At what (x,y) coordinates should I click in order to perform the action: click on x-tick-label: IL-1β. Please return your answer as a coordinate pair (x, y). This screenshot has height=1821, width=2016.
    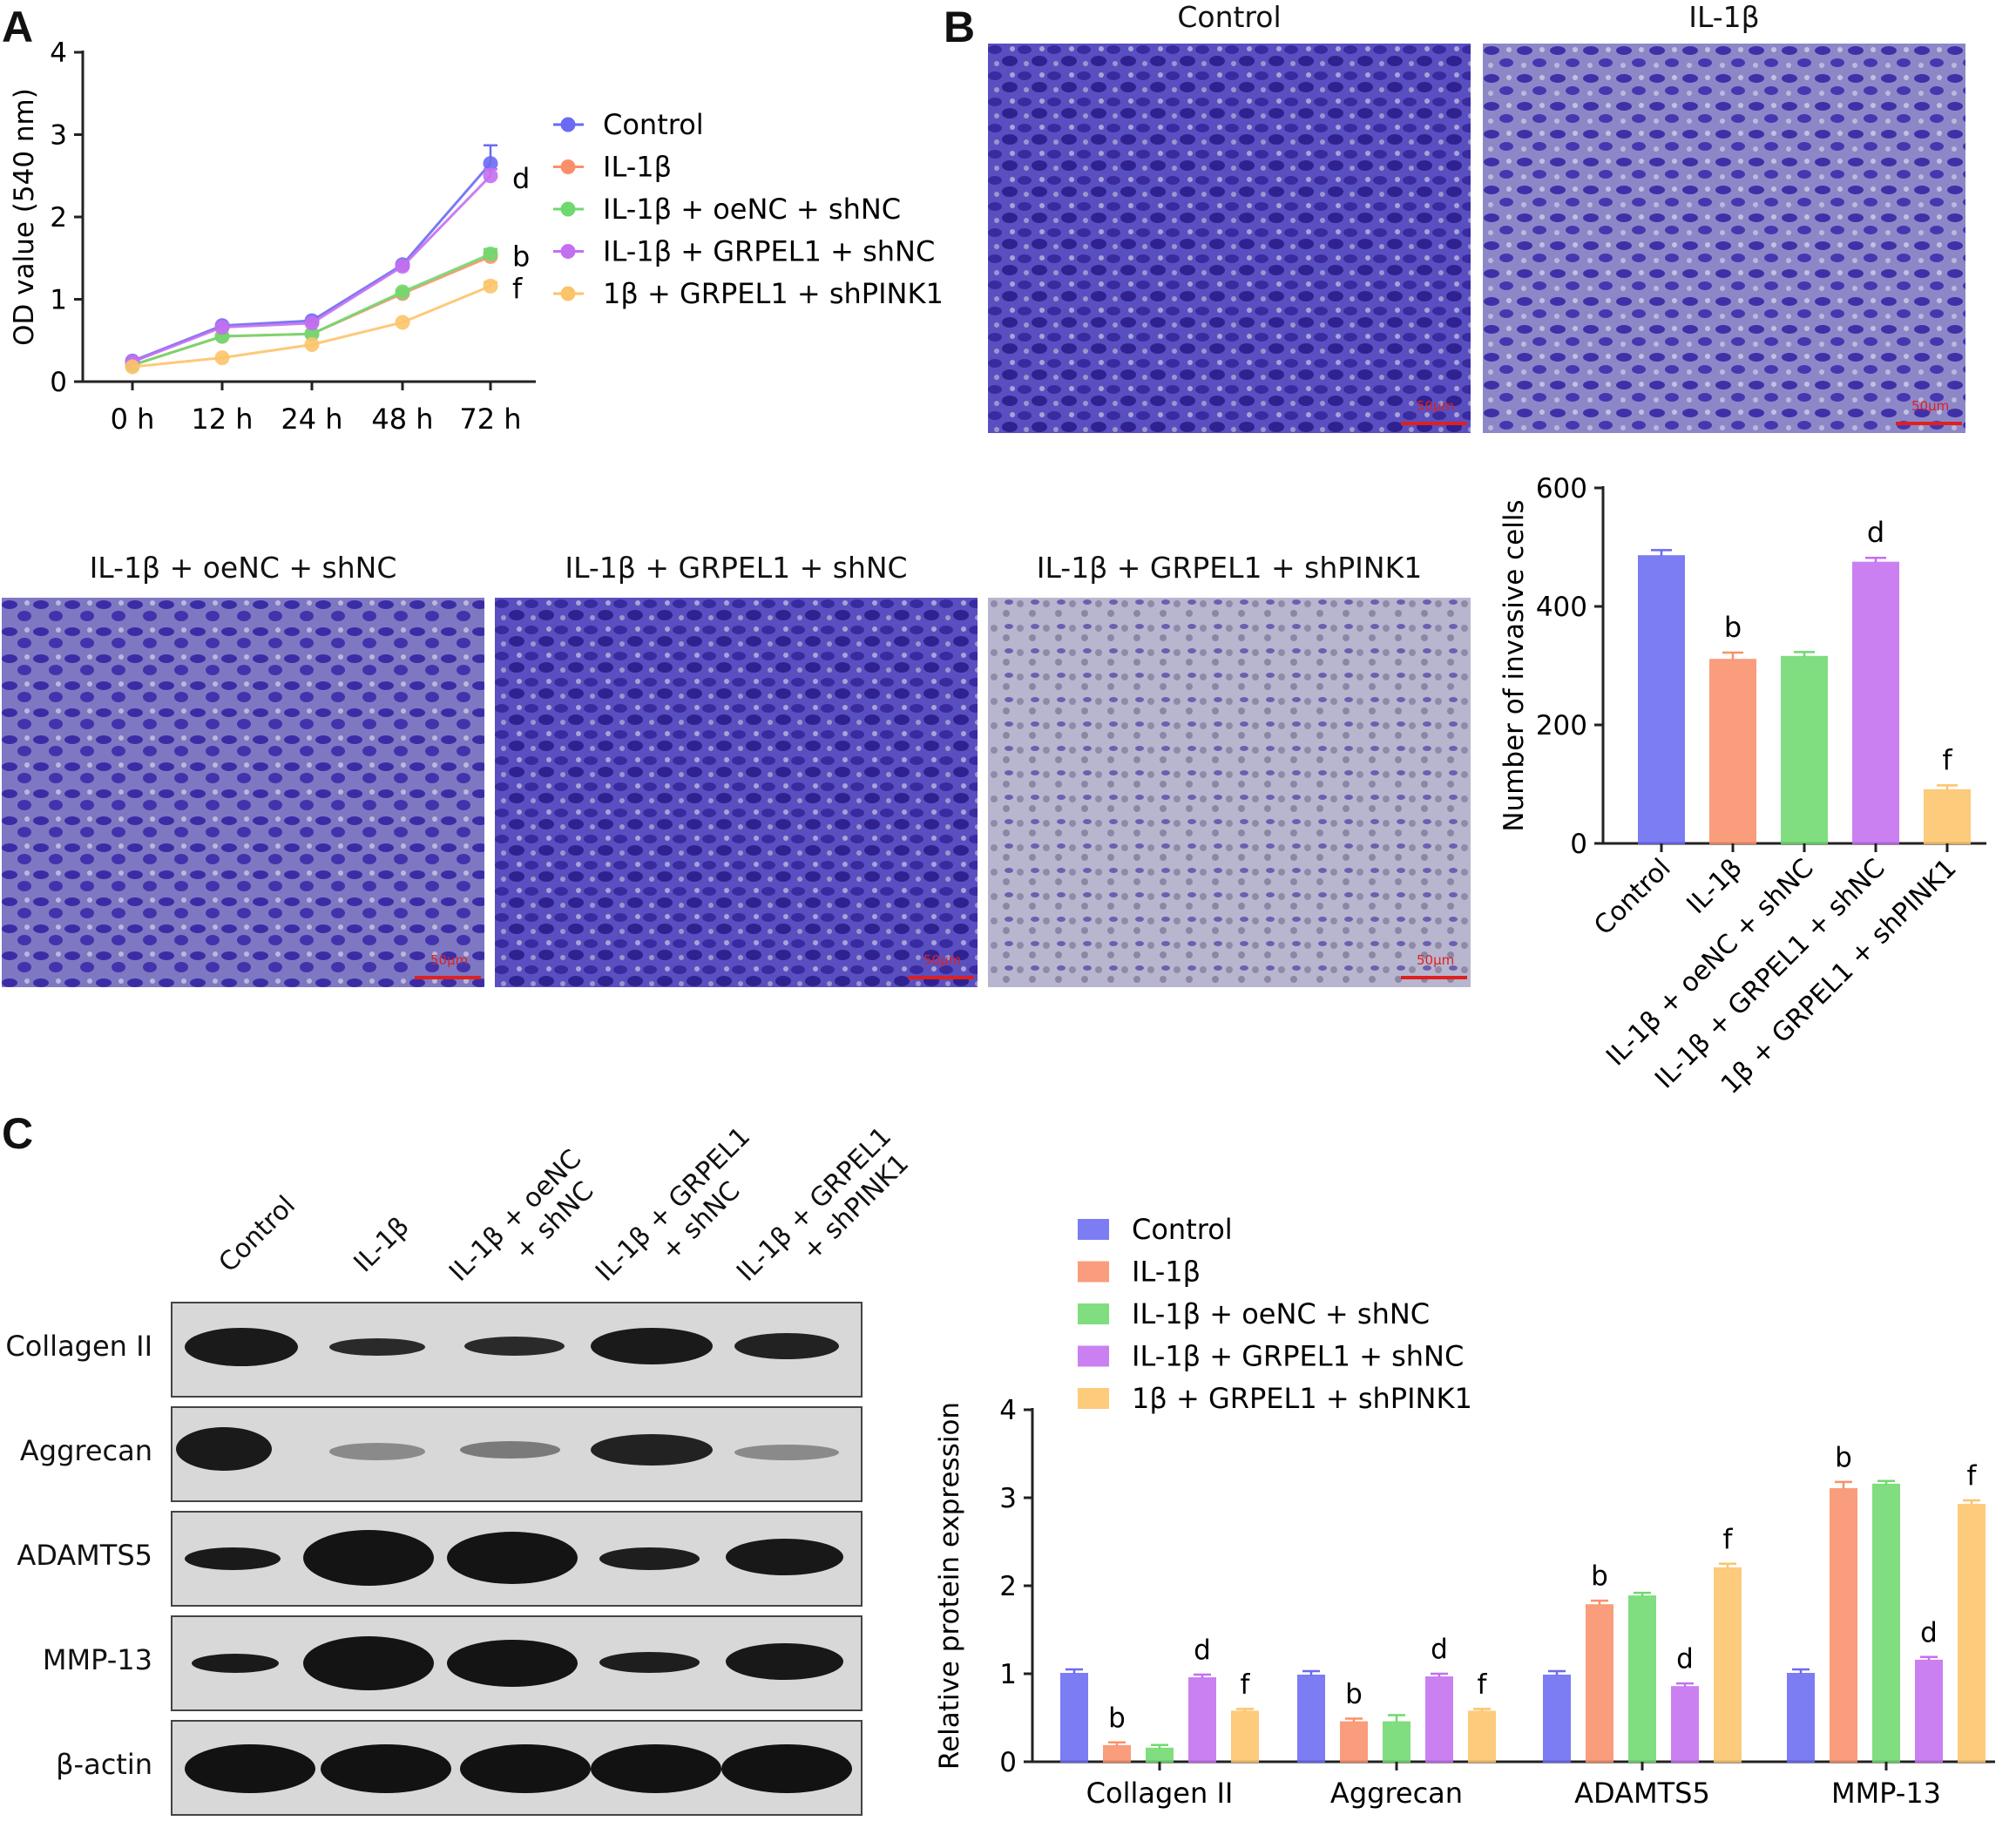
    Looking at the image, I should click on (1715, 886).